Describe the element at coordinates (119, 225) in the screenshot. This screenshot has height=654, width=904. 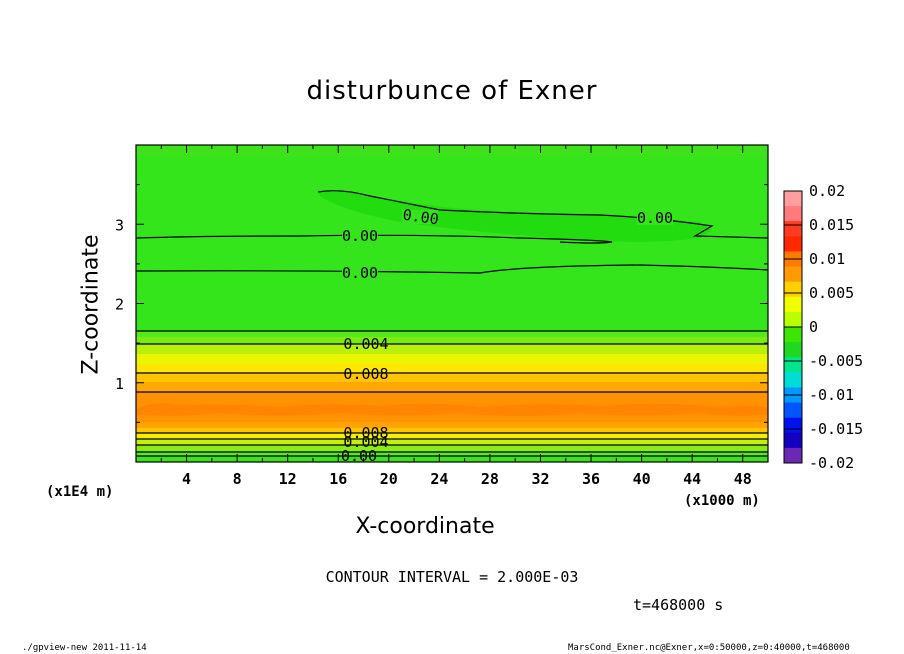
I see `y-tick-label: 3` at that location.